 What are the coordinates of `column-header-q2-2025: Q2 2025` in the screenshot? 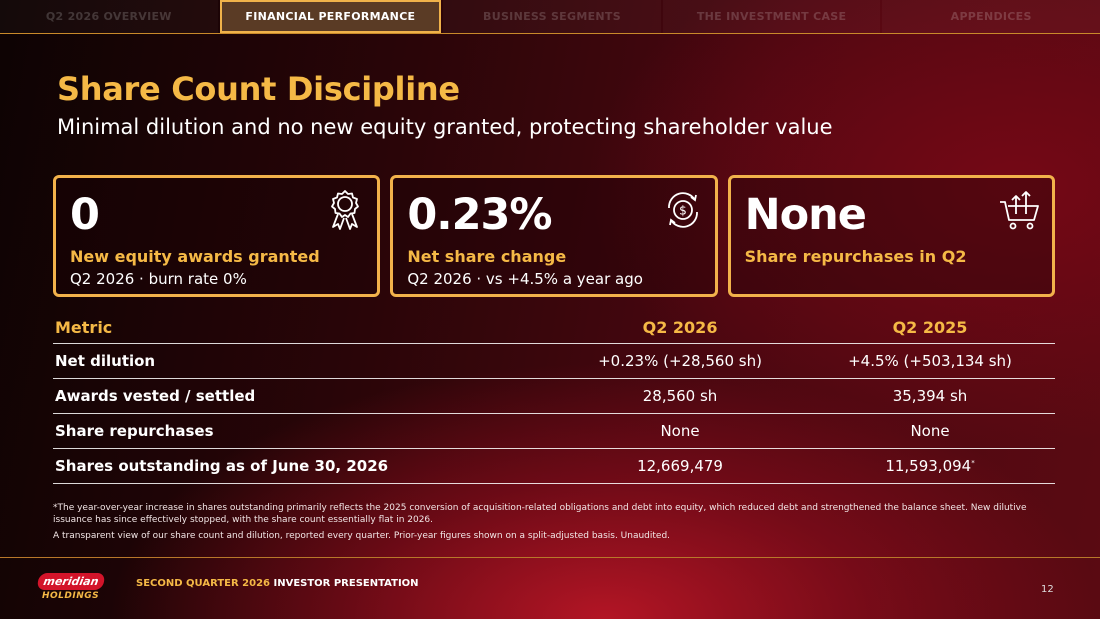 It's located at (930, 328).